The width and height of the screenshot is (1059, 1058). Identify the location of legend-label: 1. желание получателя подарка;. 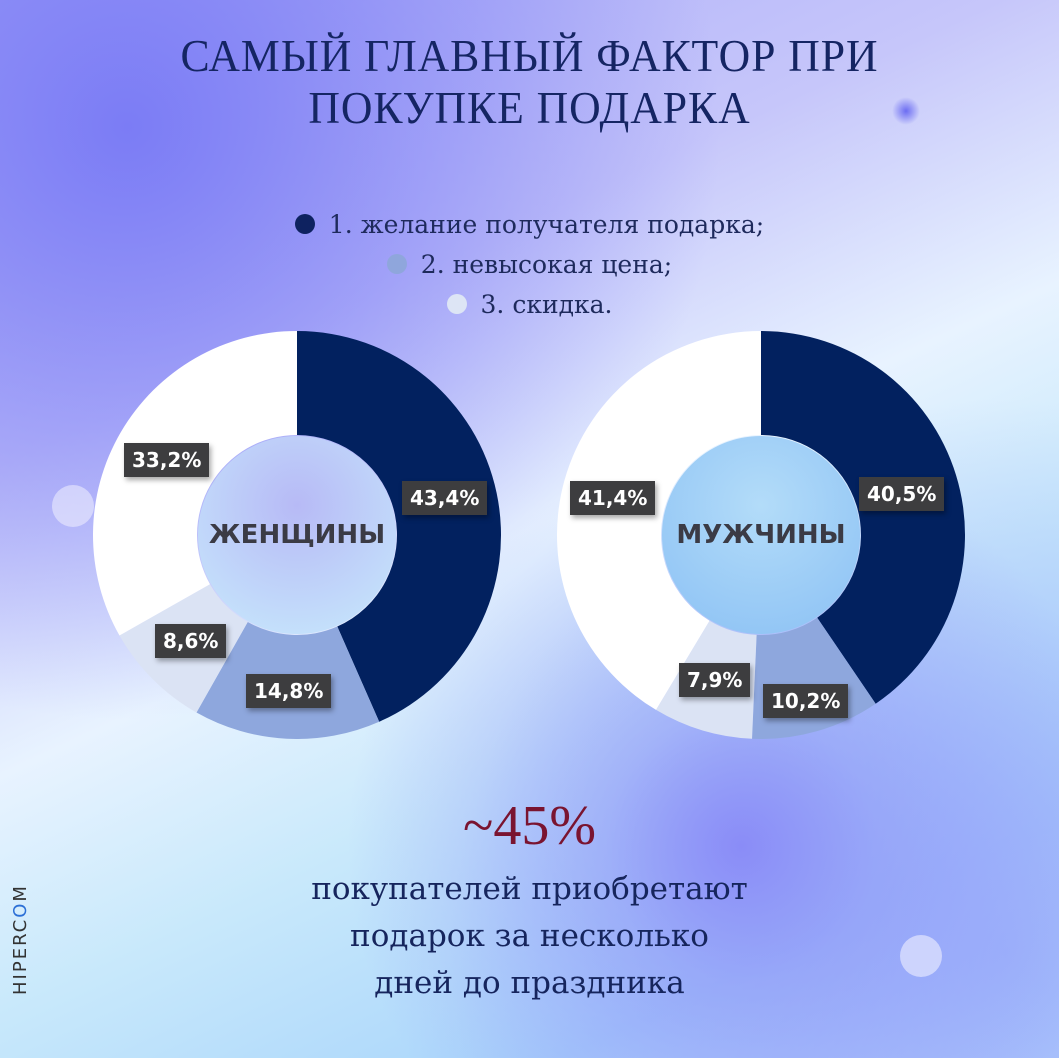
(546, 224).